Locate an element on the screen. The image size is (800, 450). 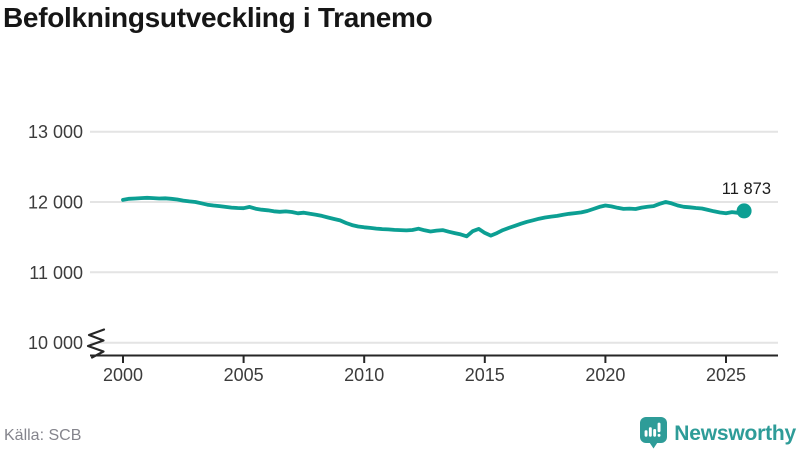
source-credit: Källa: SCB is located at coordinates (43, 435).